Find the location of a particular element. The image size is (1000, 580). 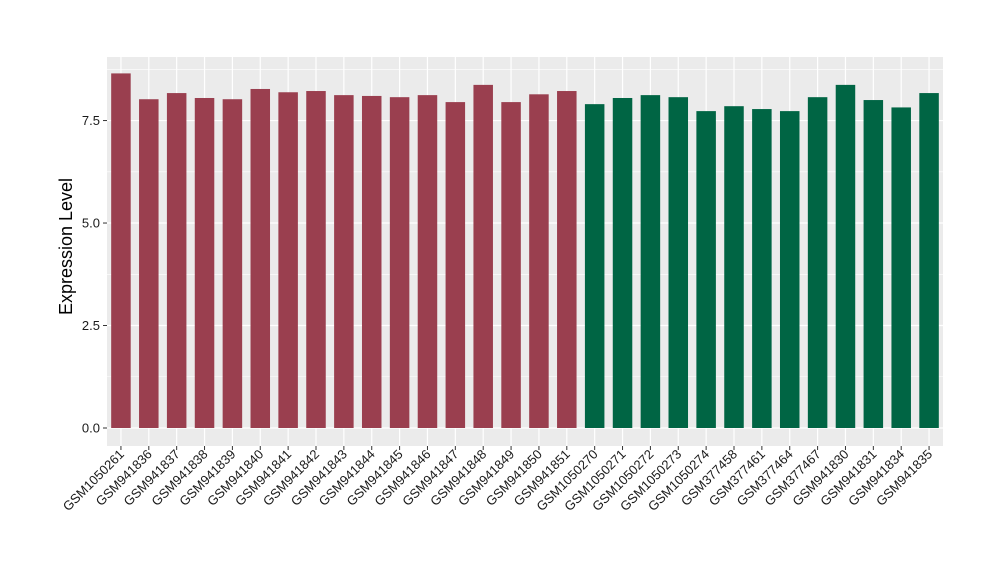

bar-GSM941839 is located at coordinates (232, 264).